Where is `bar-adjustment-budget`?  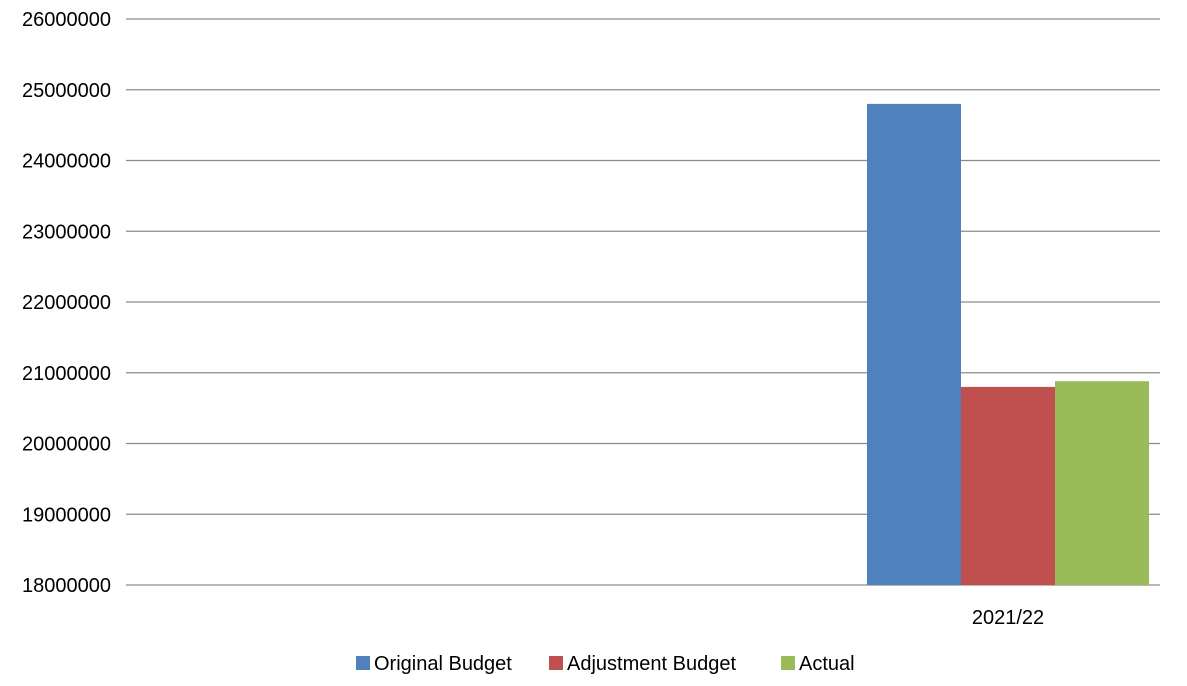 bar-adjustment-budget is located at coordinates (1008, 485).